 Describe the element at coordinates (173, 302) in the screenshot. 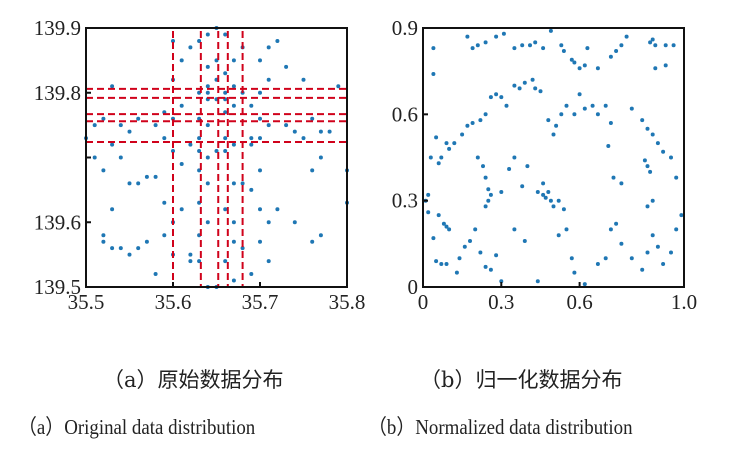

I see `x-tick-label: 35.6` at that location.